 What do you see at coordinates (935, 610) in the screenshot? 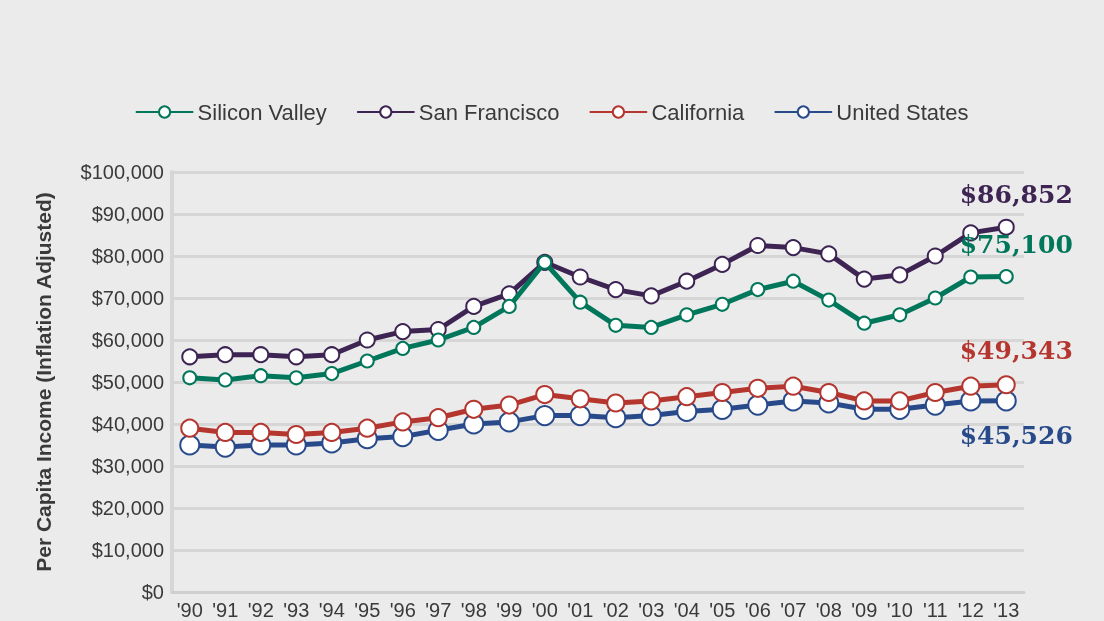
I see `x-tick-label: '11` at bounding box center [935, 610].